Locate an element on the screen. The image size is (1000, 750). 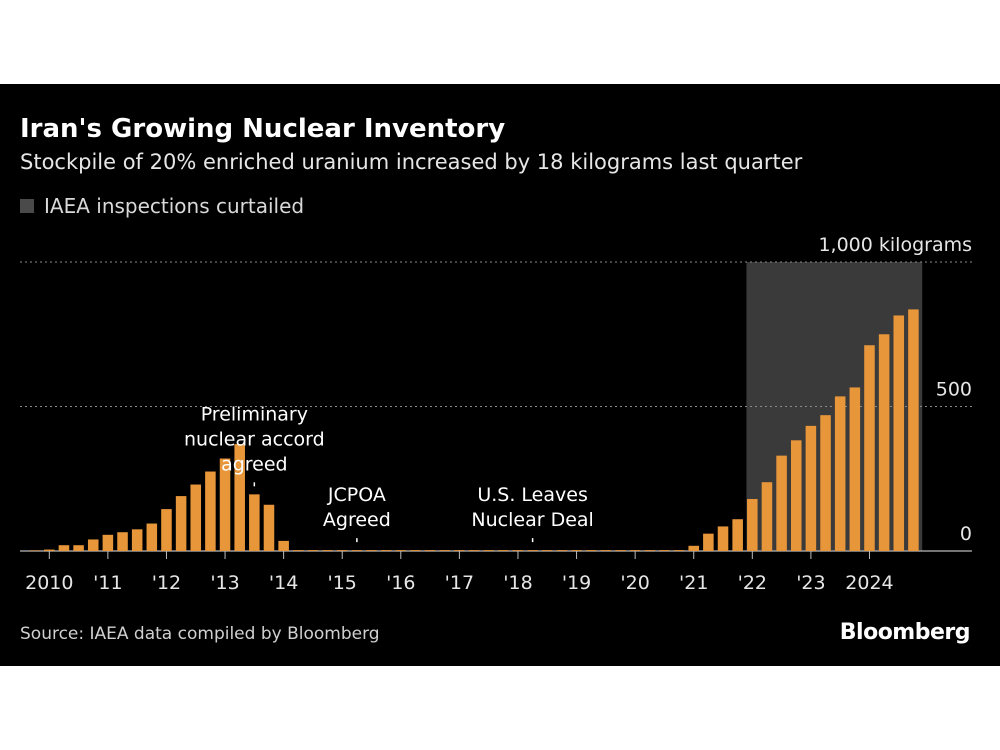
x-tick-label: '17 is located at coordinates (459, 583).